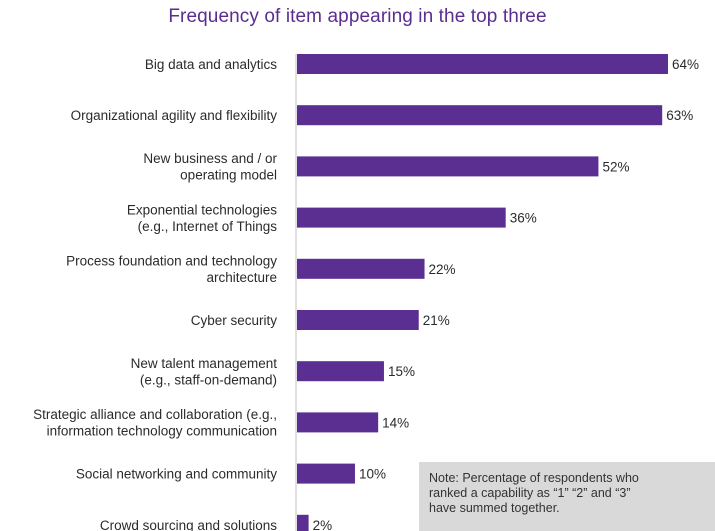 This screenshot has width=715, height=531. Describe the element at coordinates (176, 474) in the screenshot. I see `category-label-8: Social networking and community` at that location.